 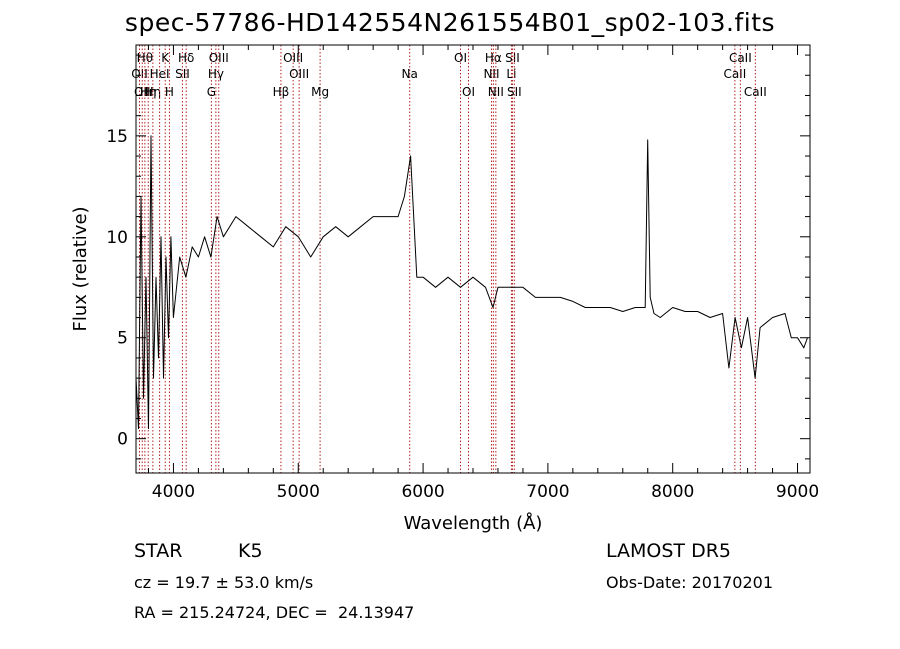 I want to click on x-axis-label: Wavelength (Å), so click(x=473, y=523).